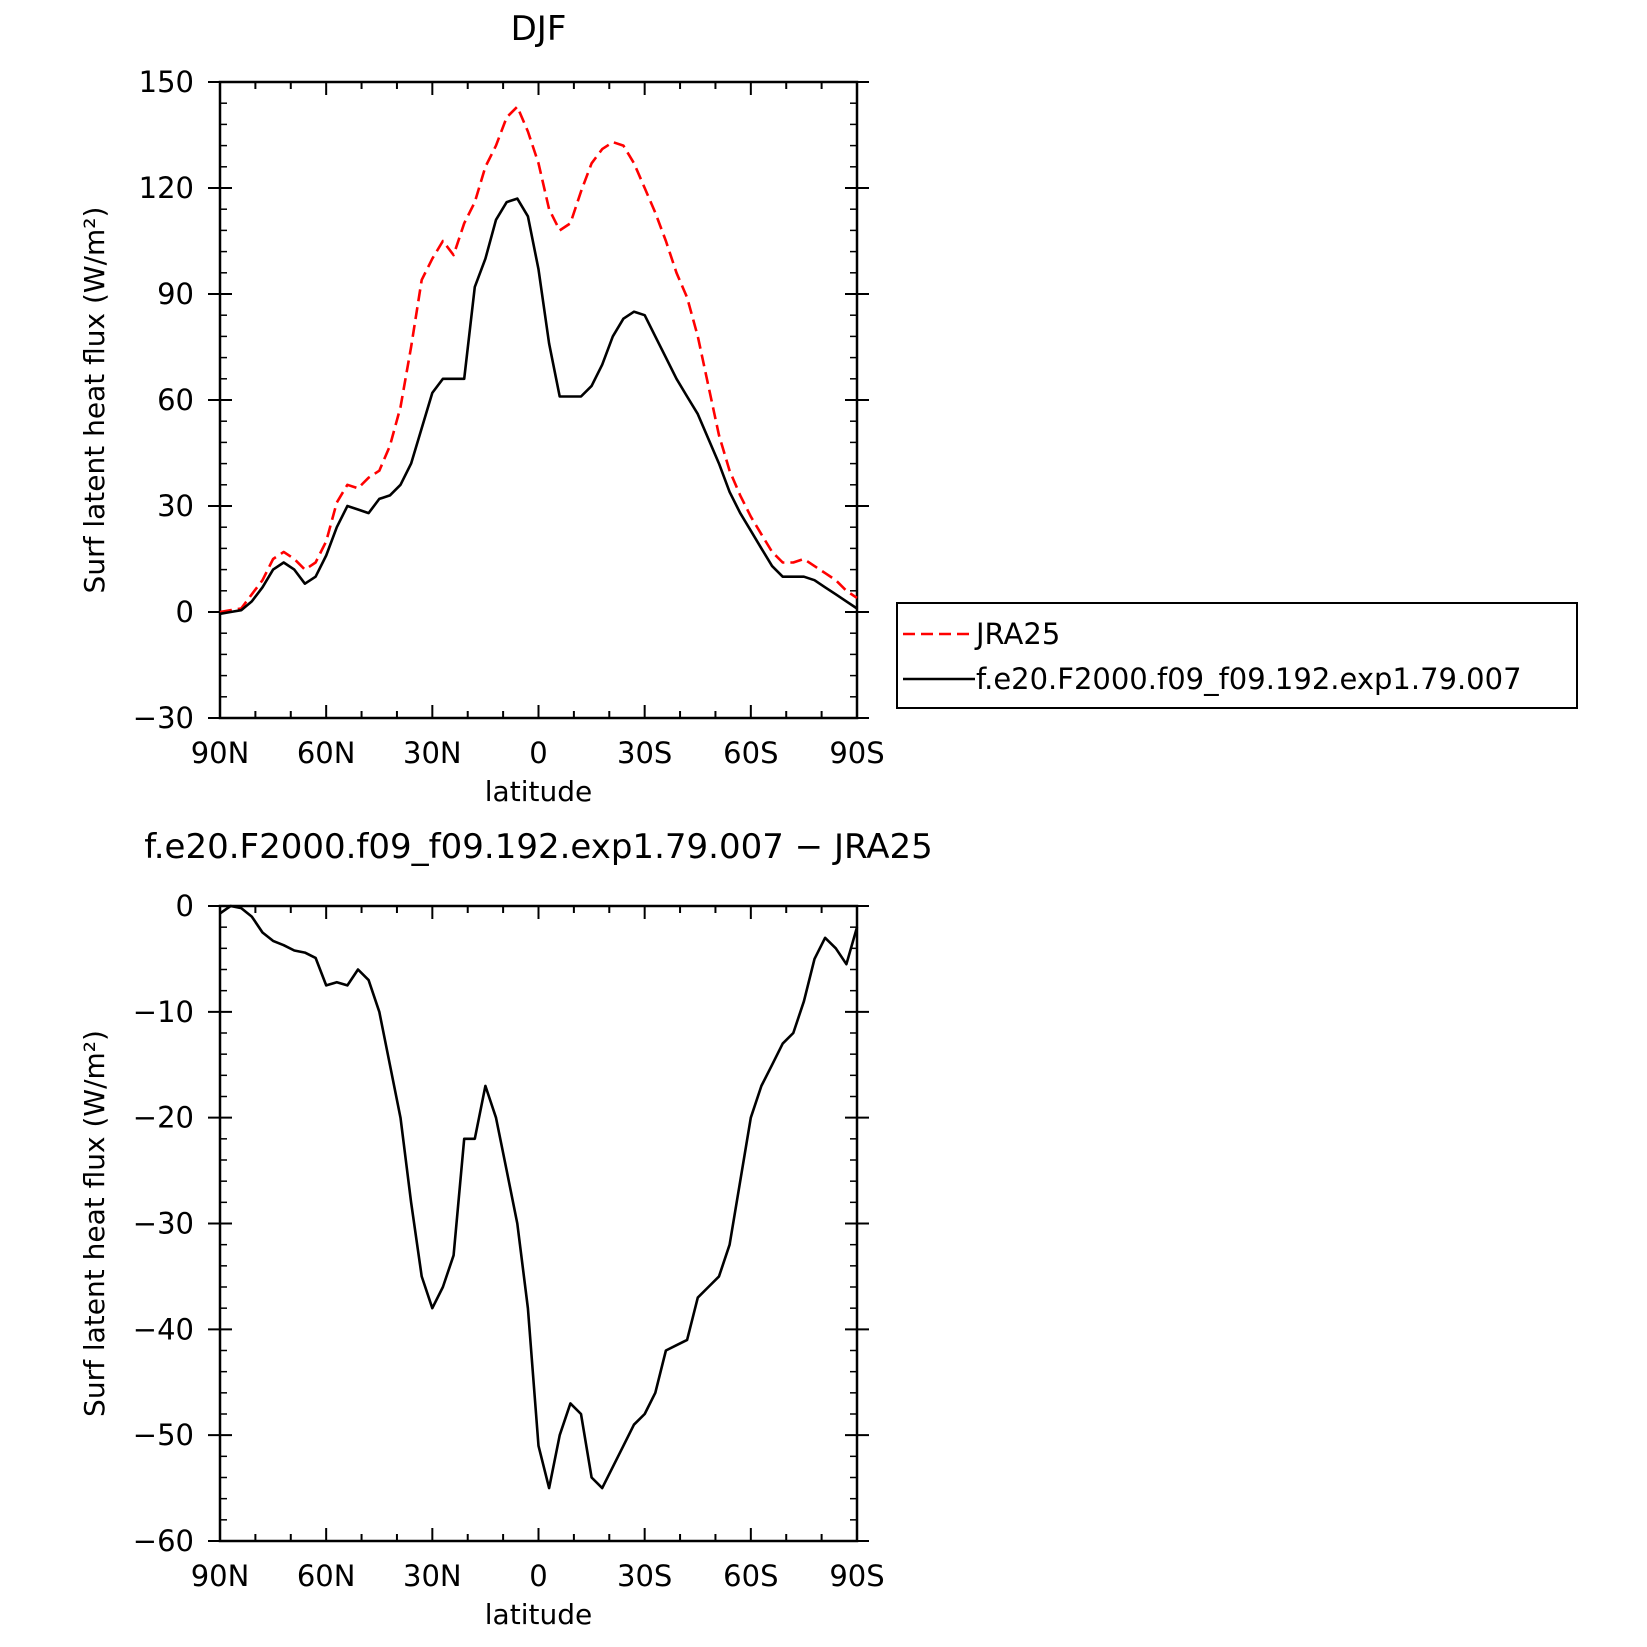  I want to click on y-tick-label: 90, so click(175, 294).